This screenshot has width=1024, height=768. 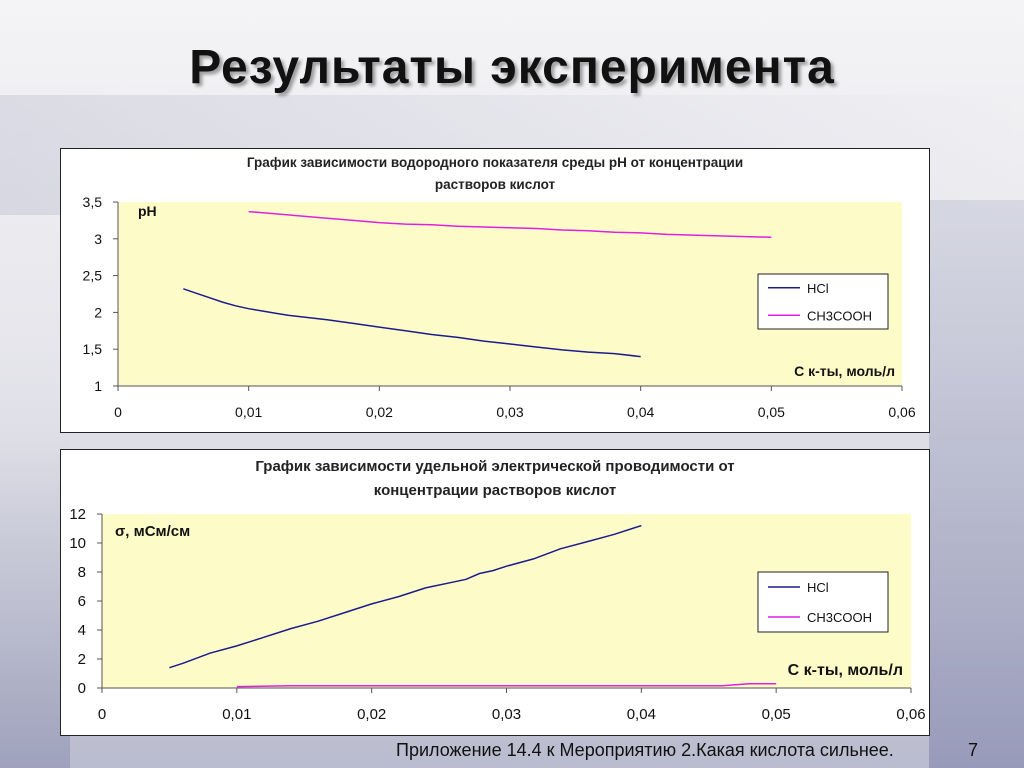 I want to click on sigma-y-tick-label: 6, so click(x=82, y=601).